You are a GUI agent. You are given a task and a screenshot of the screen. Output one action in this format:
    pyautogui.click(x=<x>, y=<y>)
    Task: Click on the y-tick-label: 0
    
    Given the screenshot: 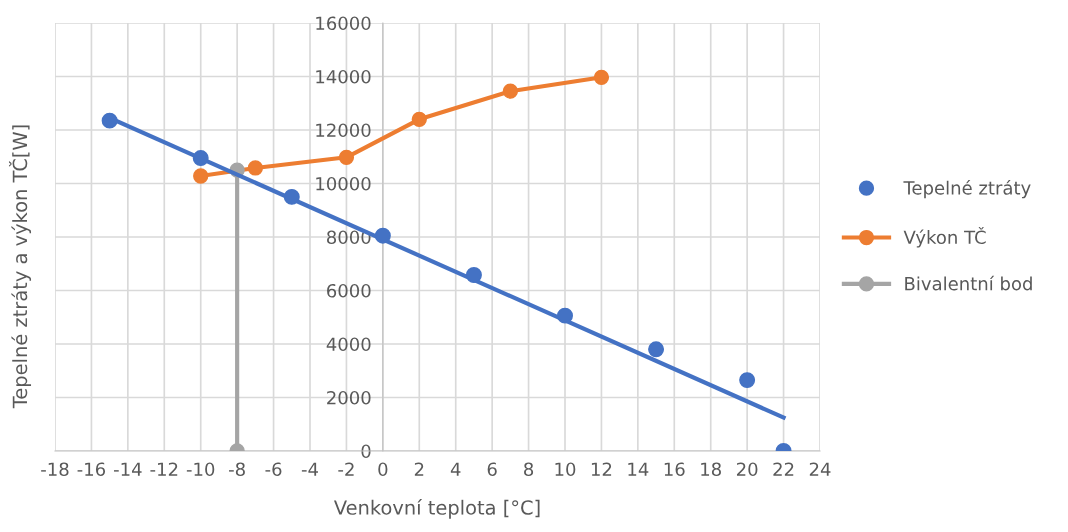 What is the action you would take?
    pyautogui.click(x=366, y=451)
    